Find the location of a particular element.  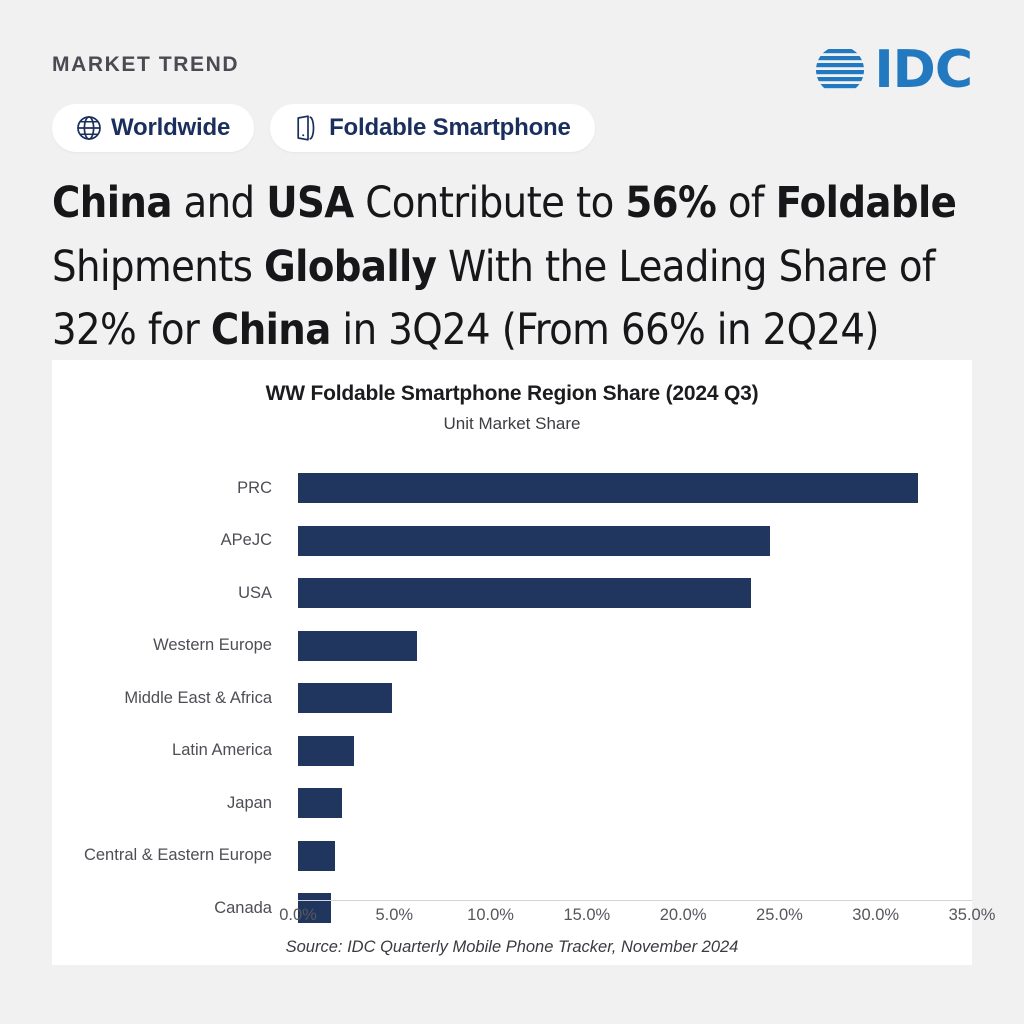

x-tick-label: 35.0% is located at coordinates (972, 915).